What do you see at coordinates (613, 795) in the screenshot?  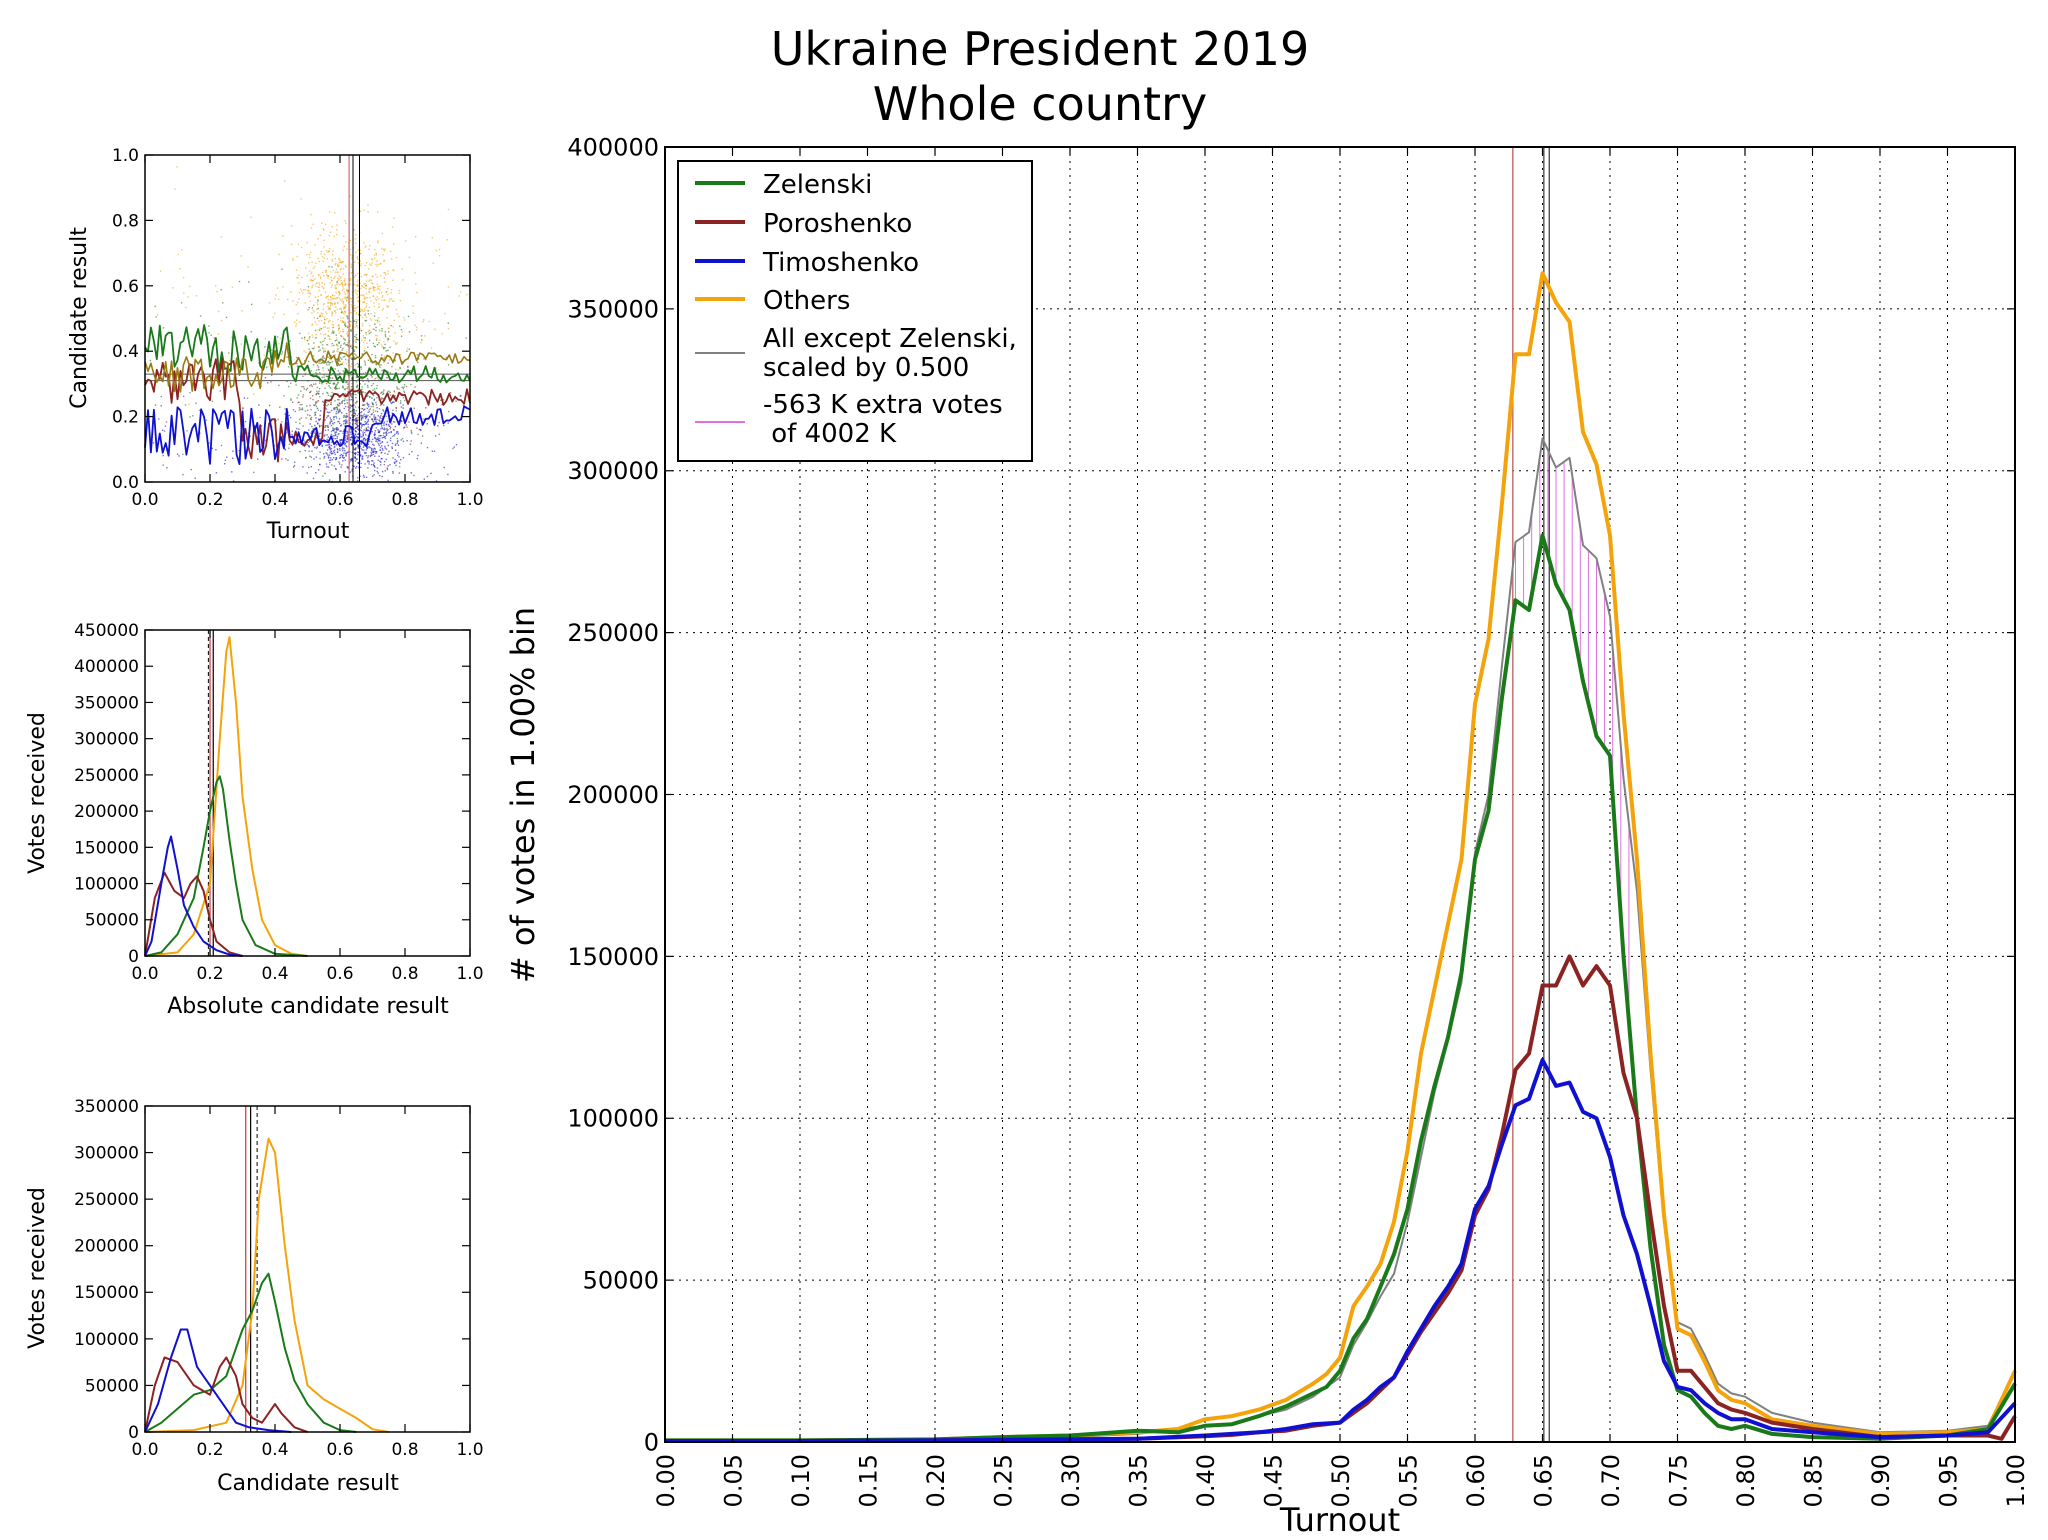 I see `y-tick-label: 200000` at bounding box center [613, 795].